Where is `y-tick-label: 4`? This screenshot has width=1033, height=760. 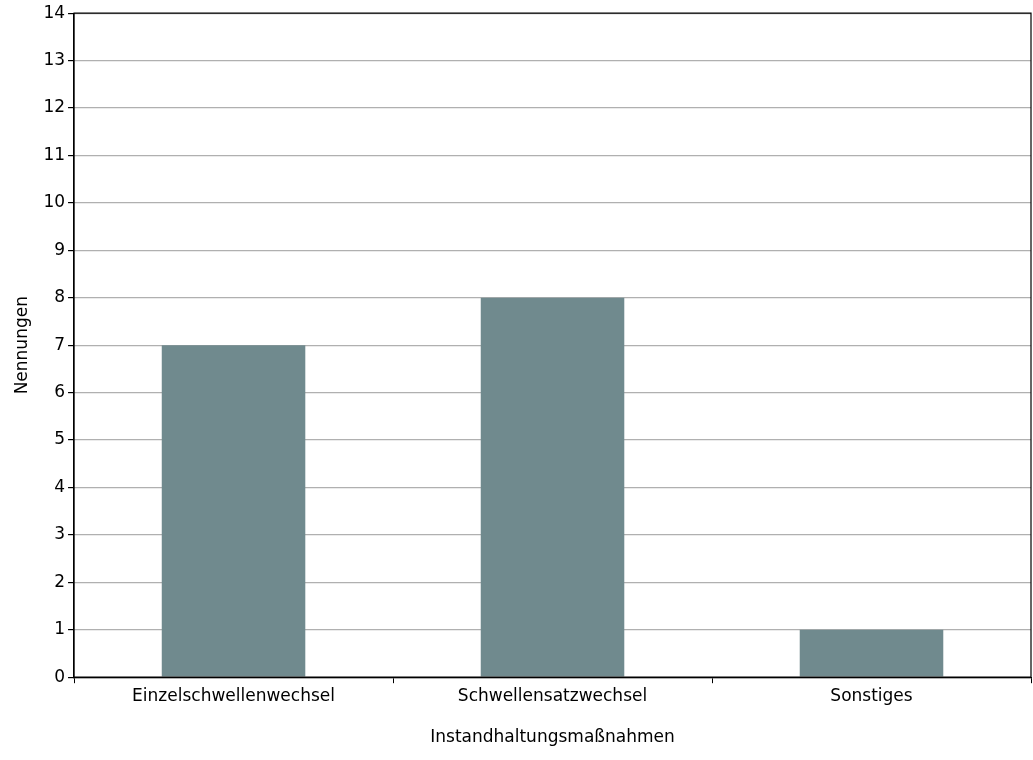
y-tick-label: 4 is located at coordinates (60, 485).